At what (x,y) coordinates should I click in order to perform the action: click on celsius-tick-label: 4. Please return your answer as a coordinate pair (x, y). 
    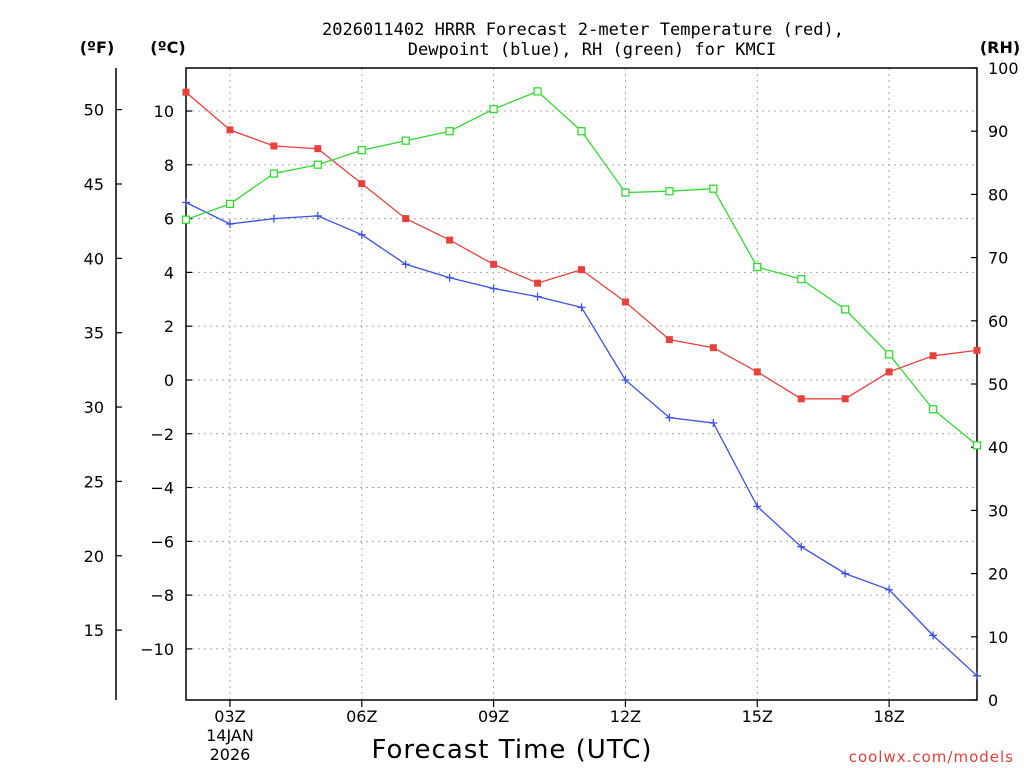
    Looking at the image, I should click on (169, 272).